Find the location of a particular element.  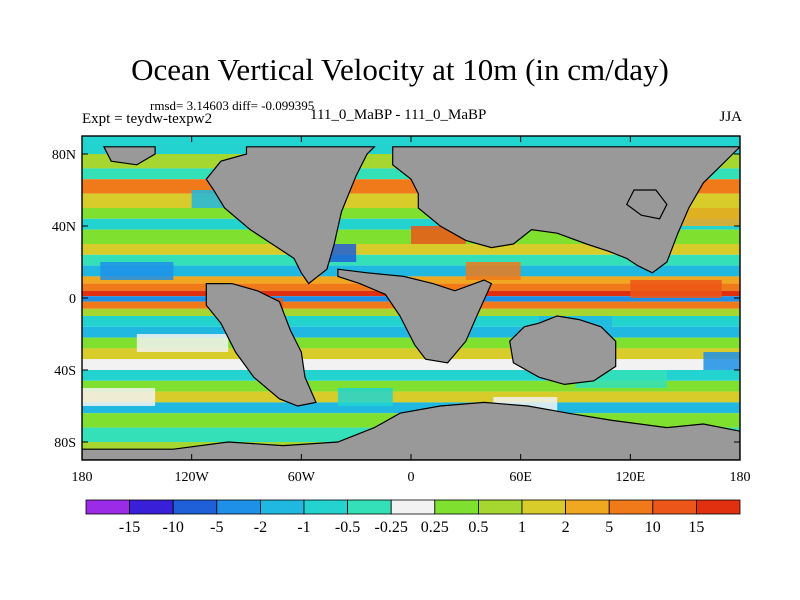

period-label: 111_0_MaBP - 111_0_MaBP is located at coordinates (398, 115).